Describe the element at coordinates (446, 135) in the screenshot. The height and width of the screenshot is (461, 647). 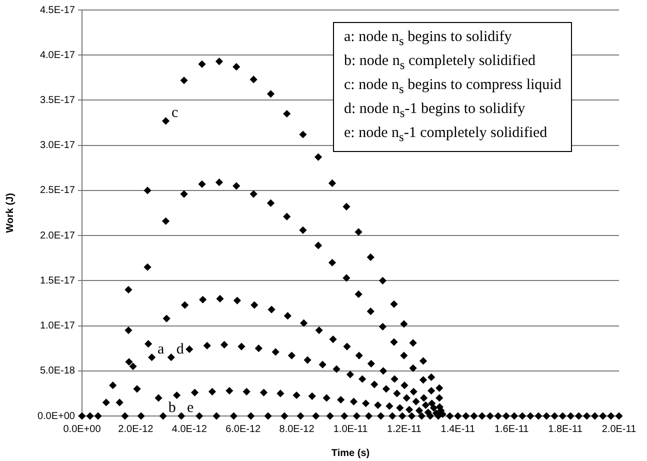
I see `annotation: e: node n$_{s}$-1 completely solidified` at that location.